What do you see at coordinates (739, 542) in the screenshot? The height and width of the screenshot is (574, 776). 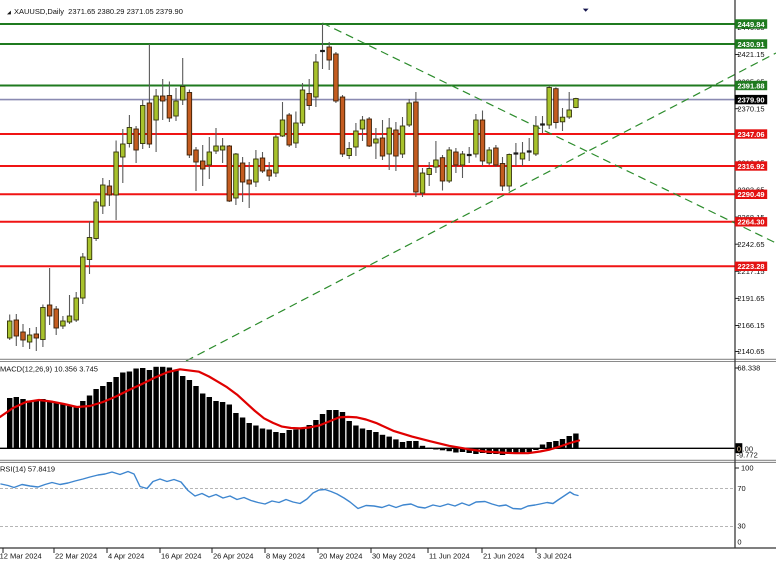 I see `svg-text: 0` at bounding box center [739, 542].